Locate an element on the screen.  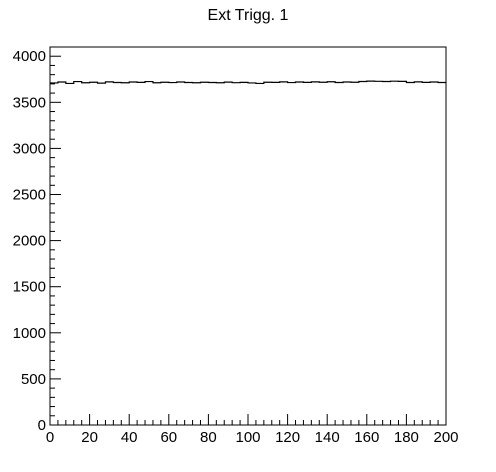
x-tick-label: 180 is located at coordinates (406, 437).